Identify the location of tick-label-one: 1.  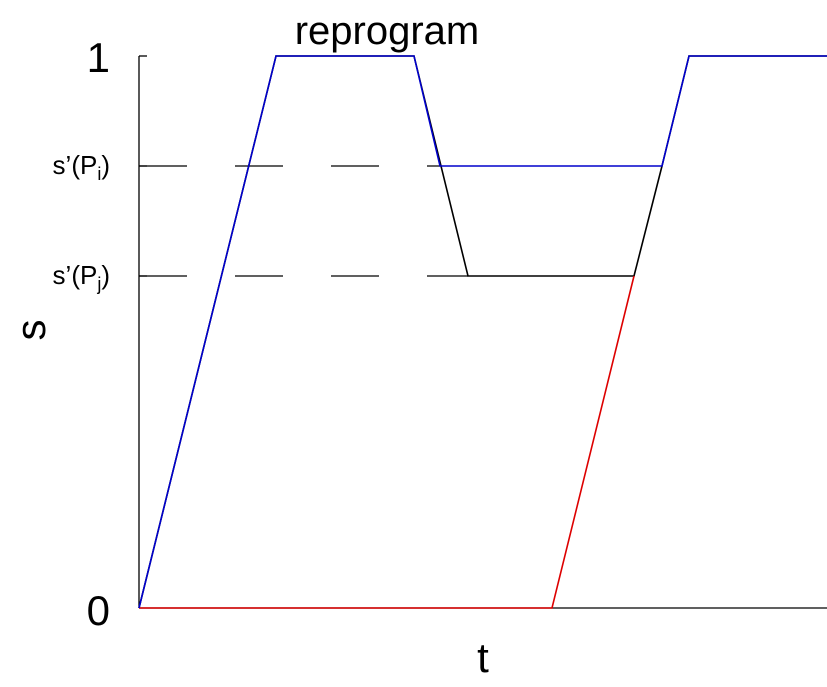
(98, 57).